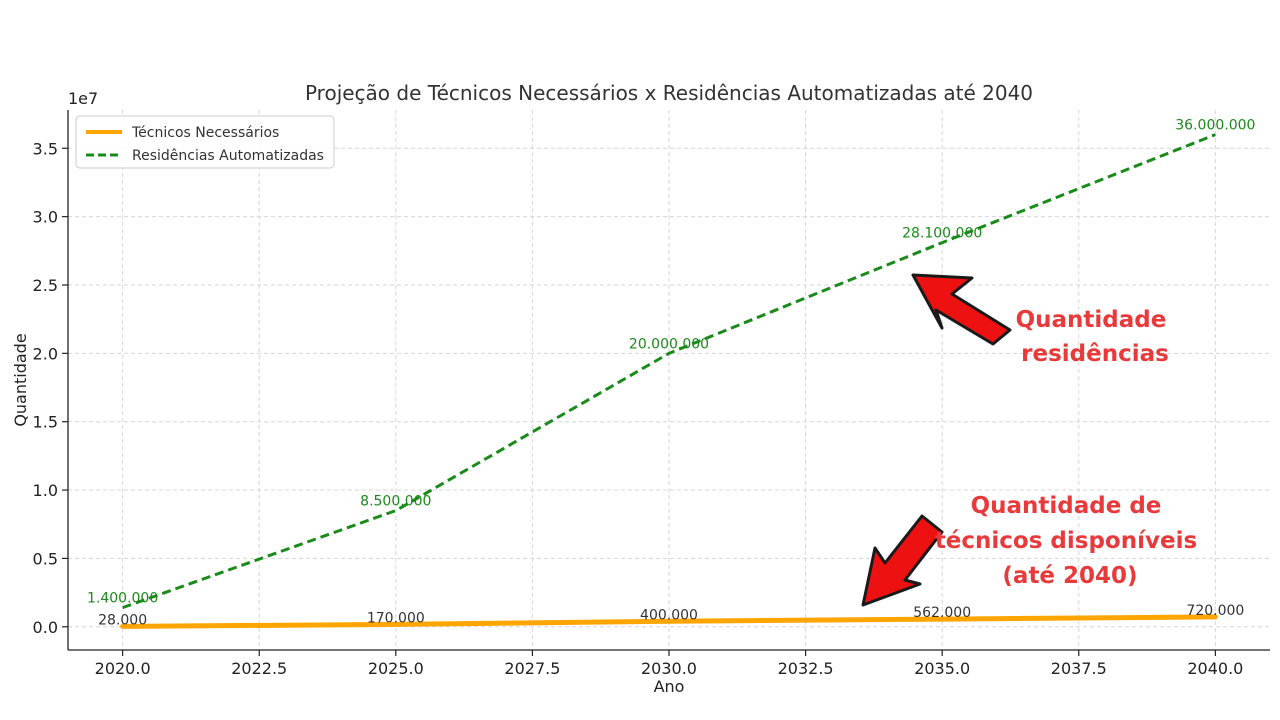 The image size is (1280, 720). What do you see at coordinates (961, 309) in the screenshot?
I see `arrow-icon-residencias` at bounding box center [961, 309].